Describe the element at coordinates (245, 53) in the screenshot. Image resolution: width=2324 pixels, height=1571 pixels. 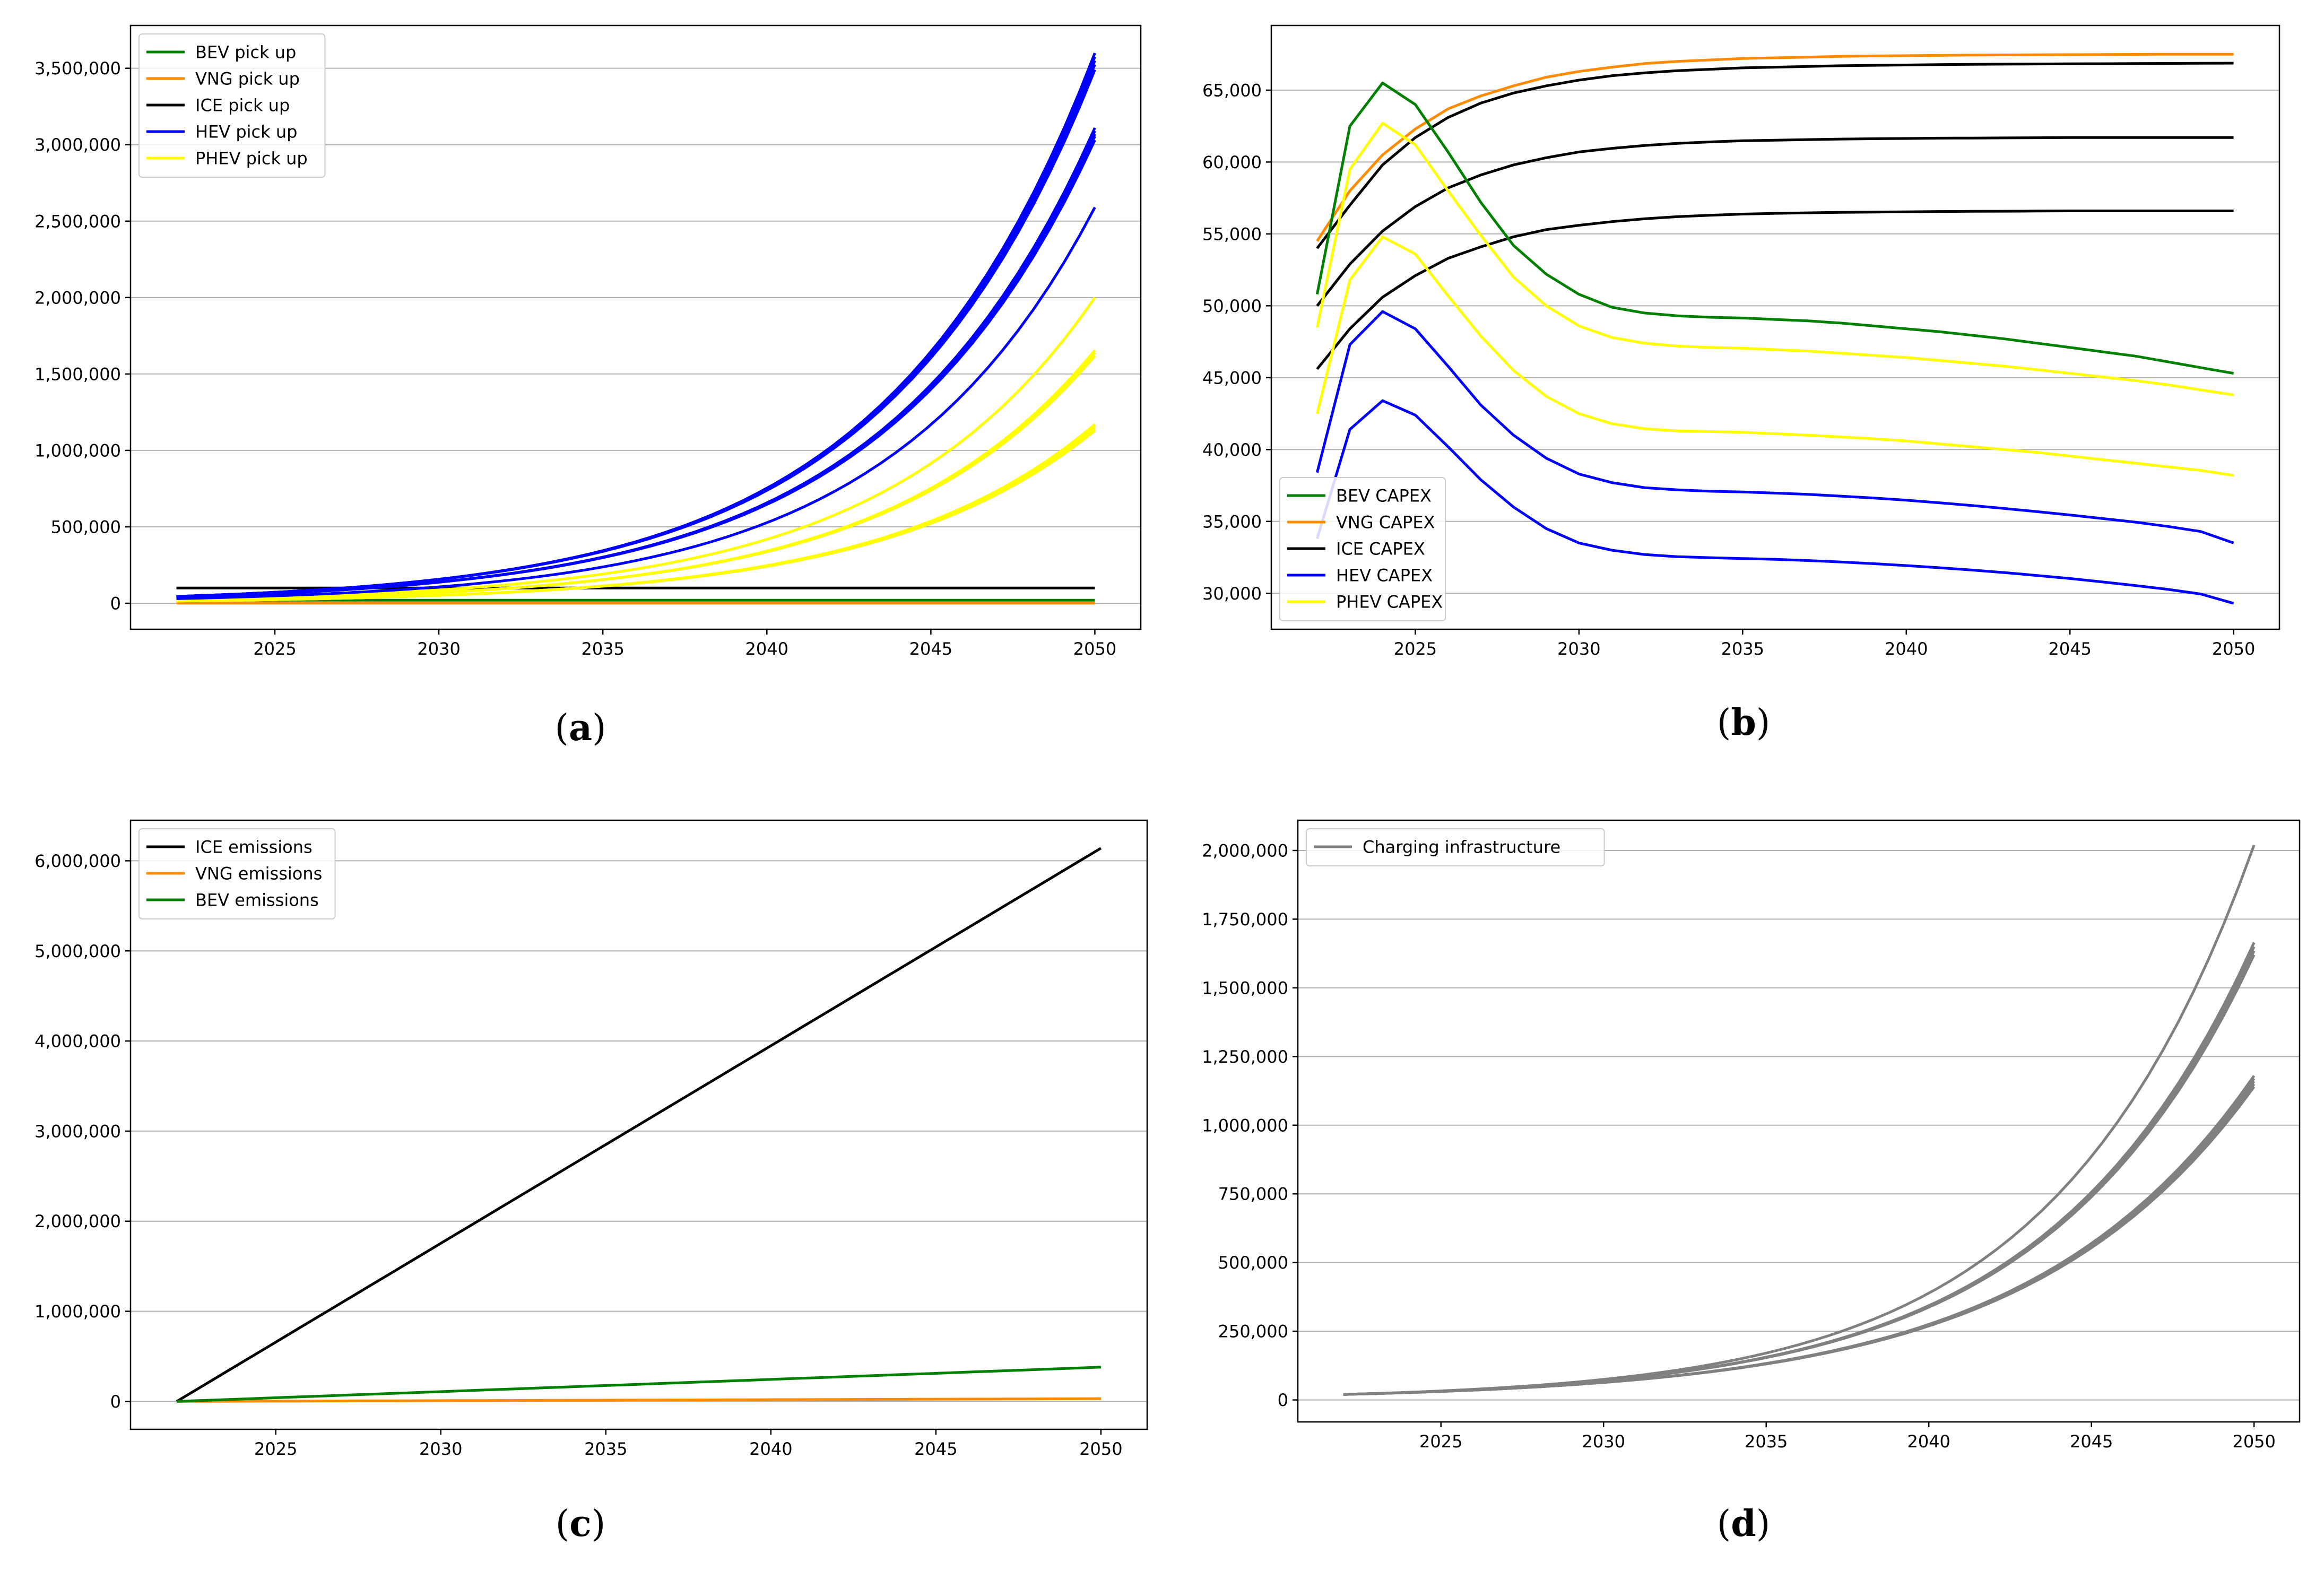
I see `legend-label-a-0: BEV pick up` at that location.